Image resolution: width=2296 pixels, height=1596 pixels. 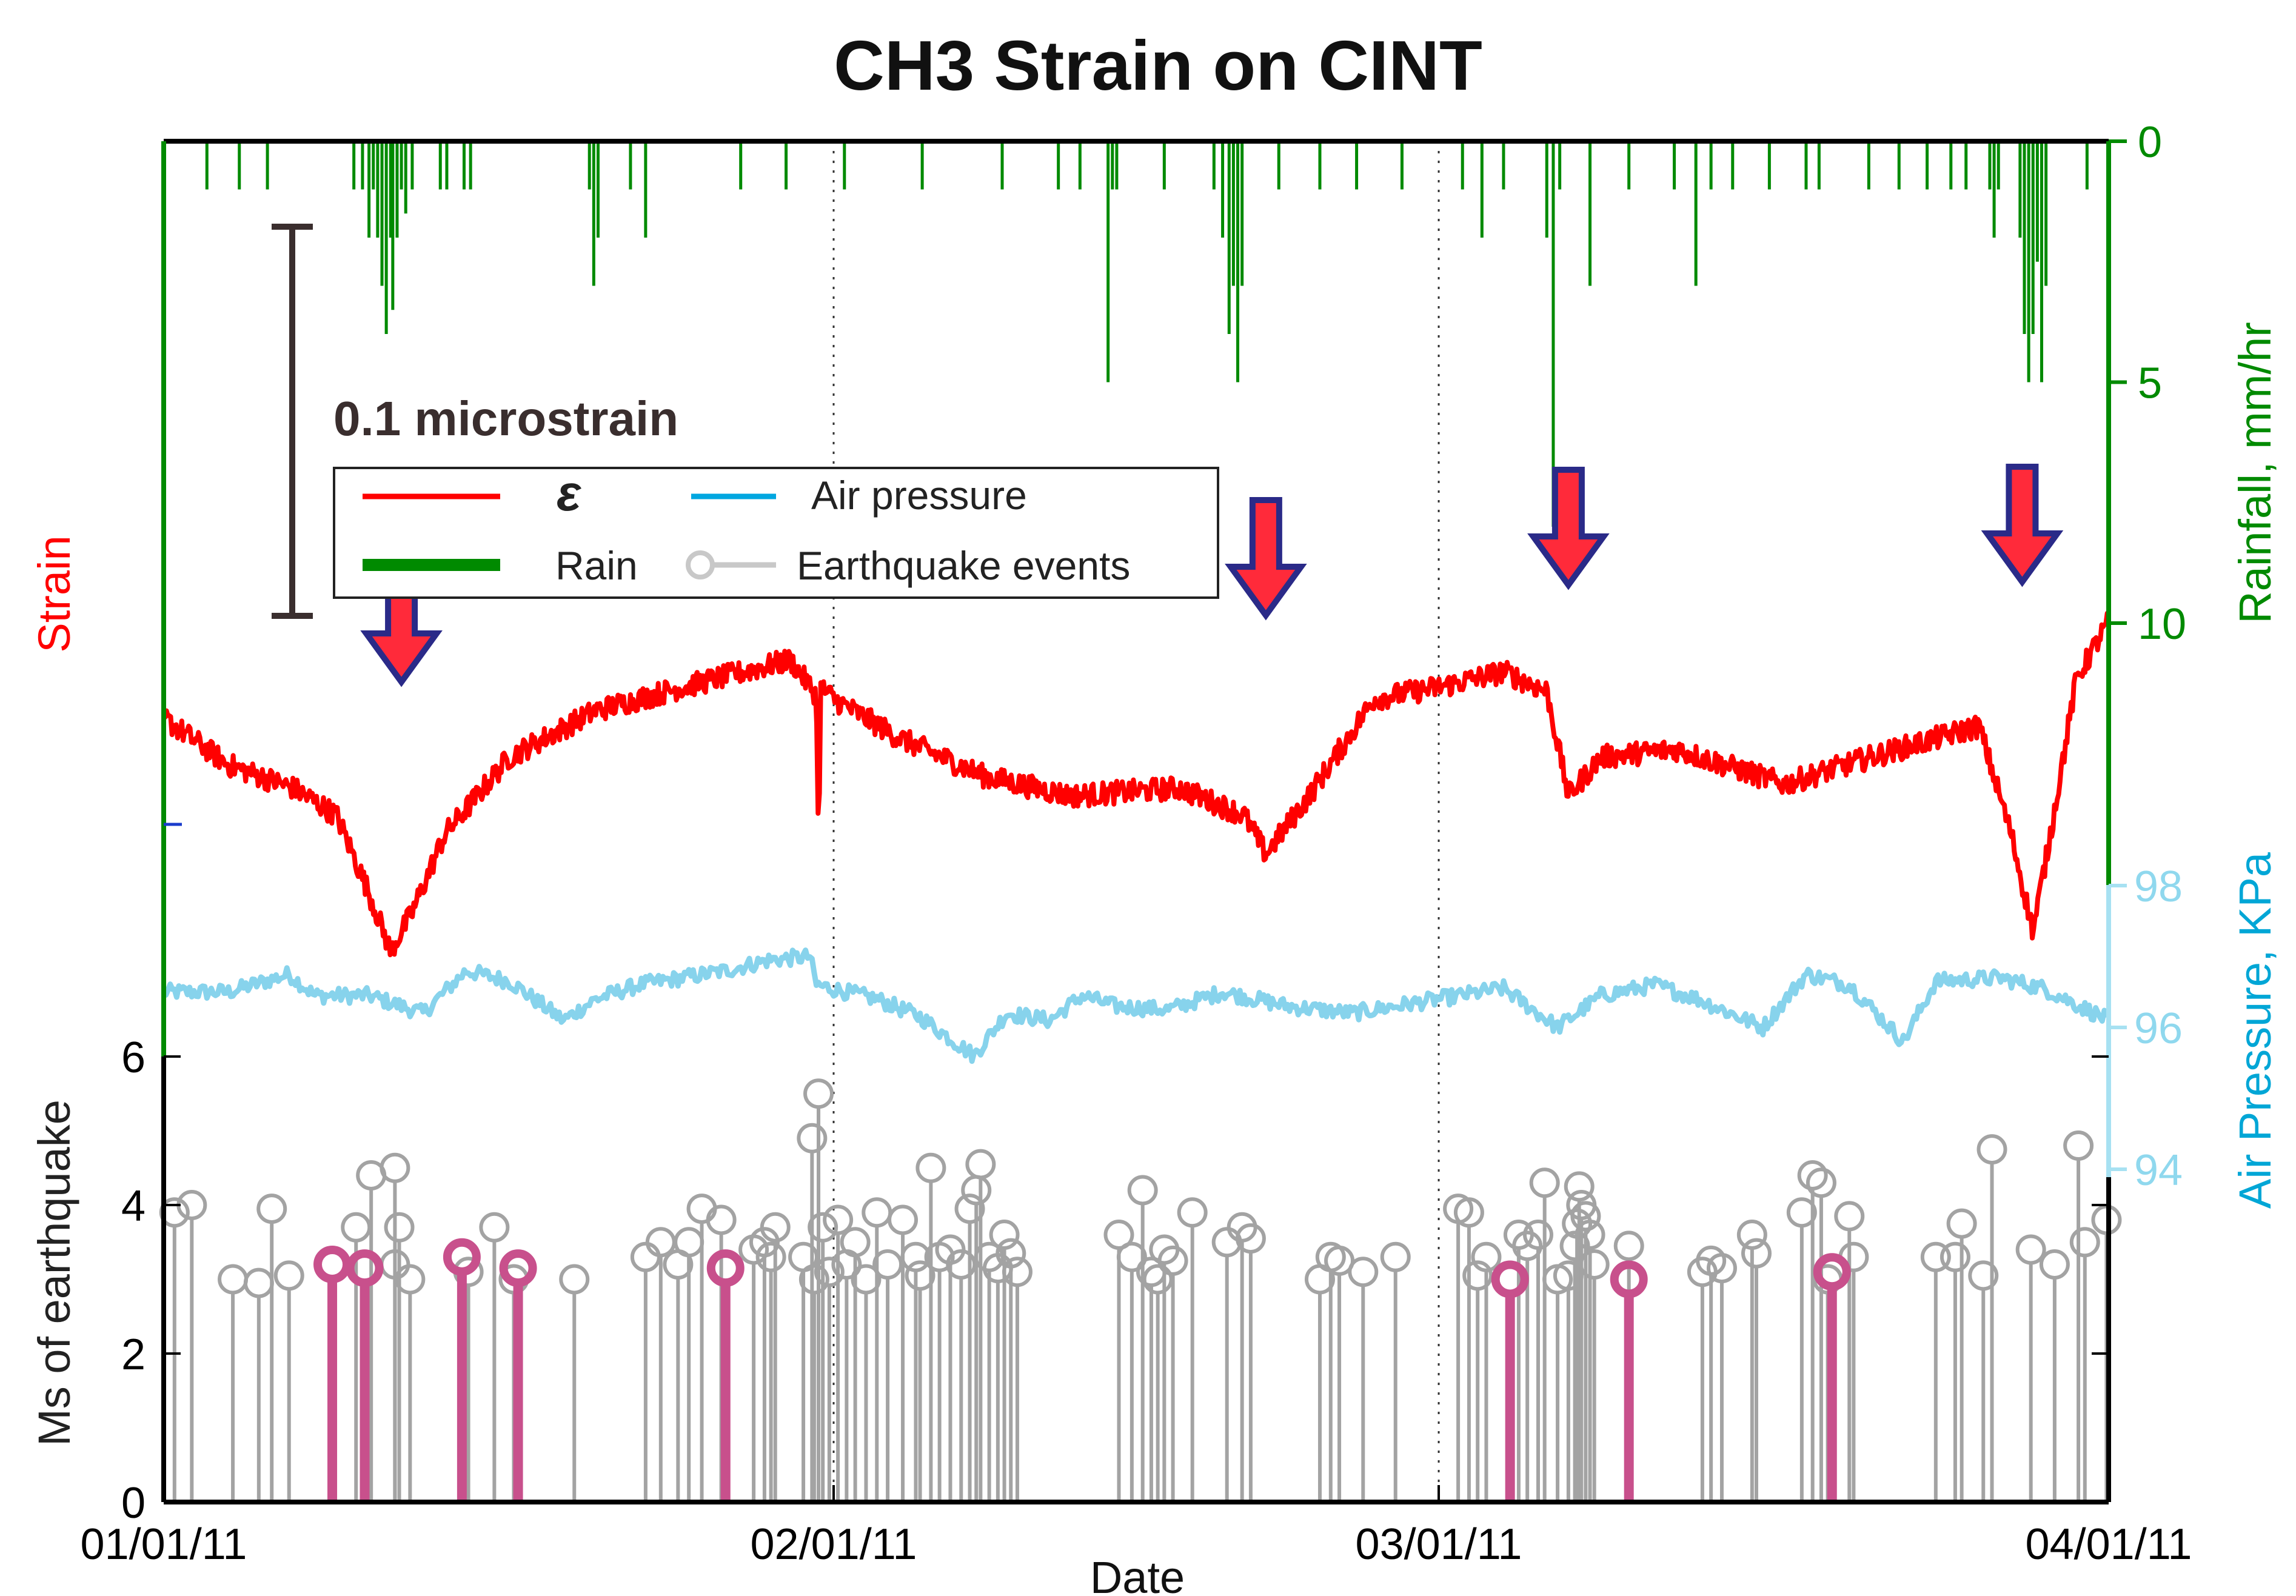 What do you see at coordinates (54, 593) in the screenshot?
I see `strain-axis-label: Strain` at bounding box center [54, 593].